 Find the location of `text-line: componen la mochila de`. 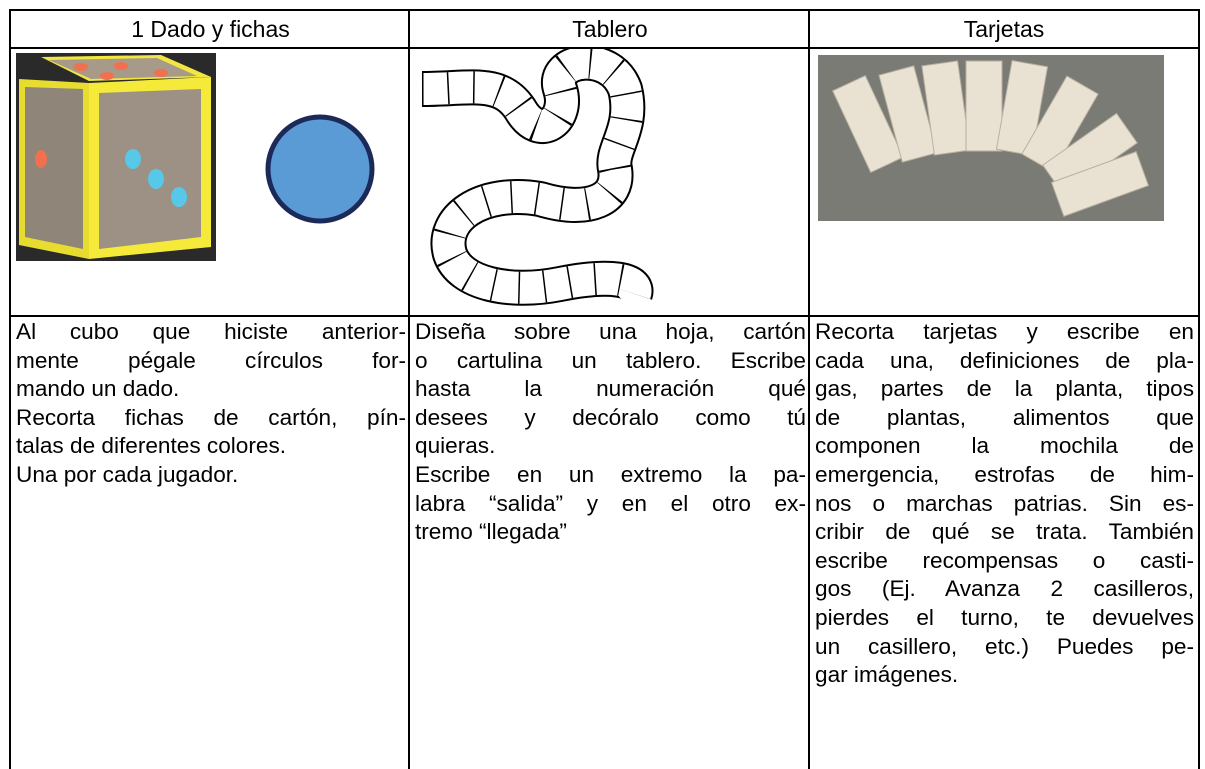

text-line: componen la mochila de is located at coordinates (1004, 446).